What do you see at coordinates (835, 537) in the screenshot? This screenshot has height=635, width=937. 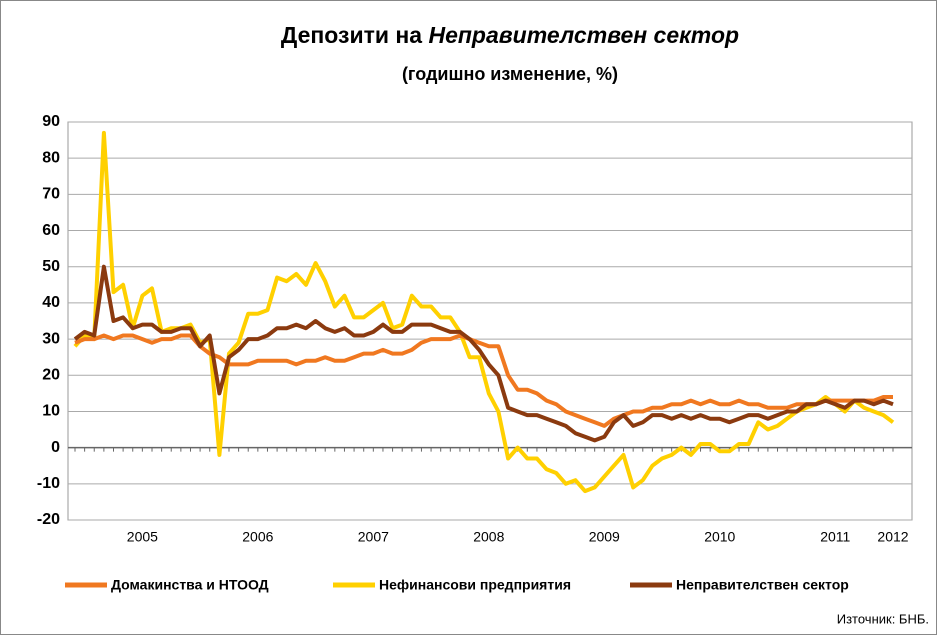 I see `x-tick-label: 2011` at bounding box center [835, 537].